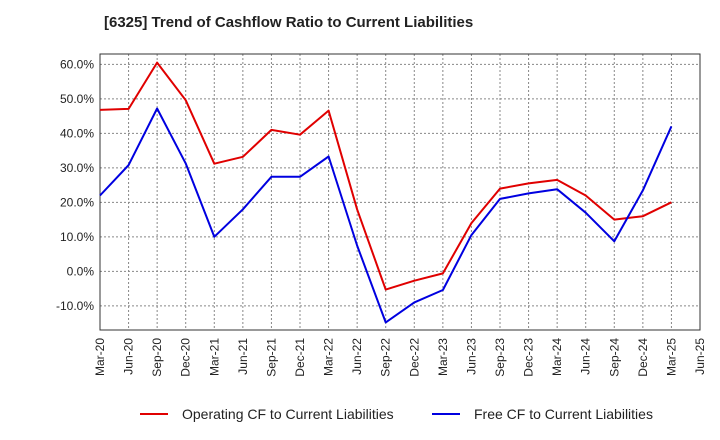 This screenshot has width=720, height=440. Describe the element at coordinates (75, 306) in the screenshot. I see `y-tick-label: -10.0%` at that location.